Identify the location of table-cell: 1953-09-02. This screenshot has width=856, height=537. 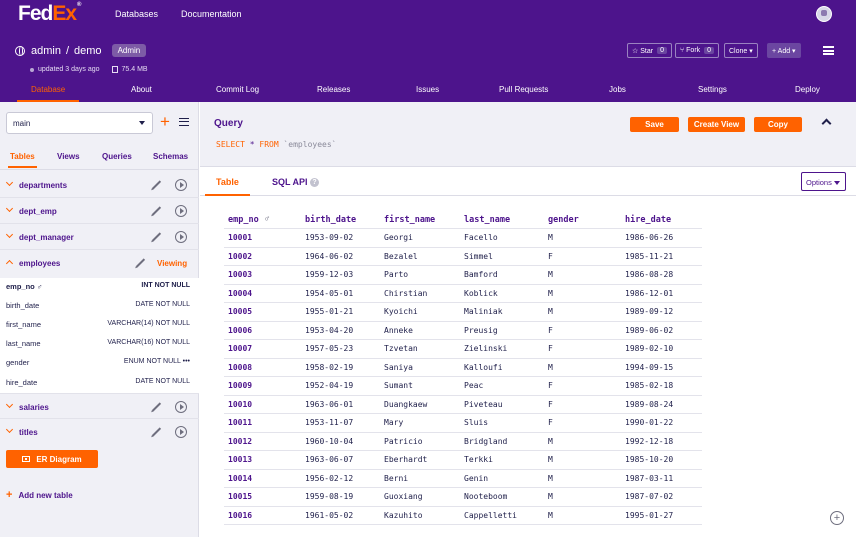
(329, 237).